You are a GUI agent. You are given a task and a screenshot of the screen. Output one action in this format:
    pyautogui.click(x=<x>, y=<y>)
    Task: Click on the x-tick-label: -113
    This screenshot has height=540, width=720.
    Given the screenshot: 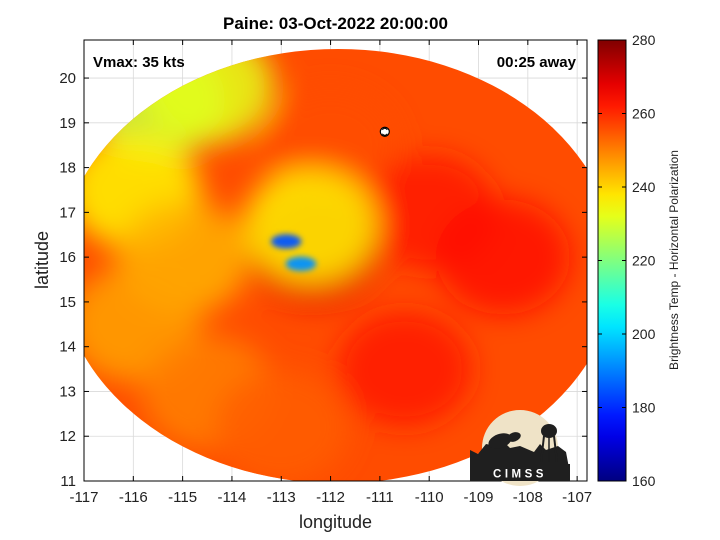 What is the action you would take?
    pyautogui.click(x=281, y=497)
    